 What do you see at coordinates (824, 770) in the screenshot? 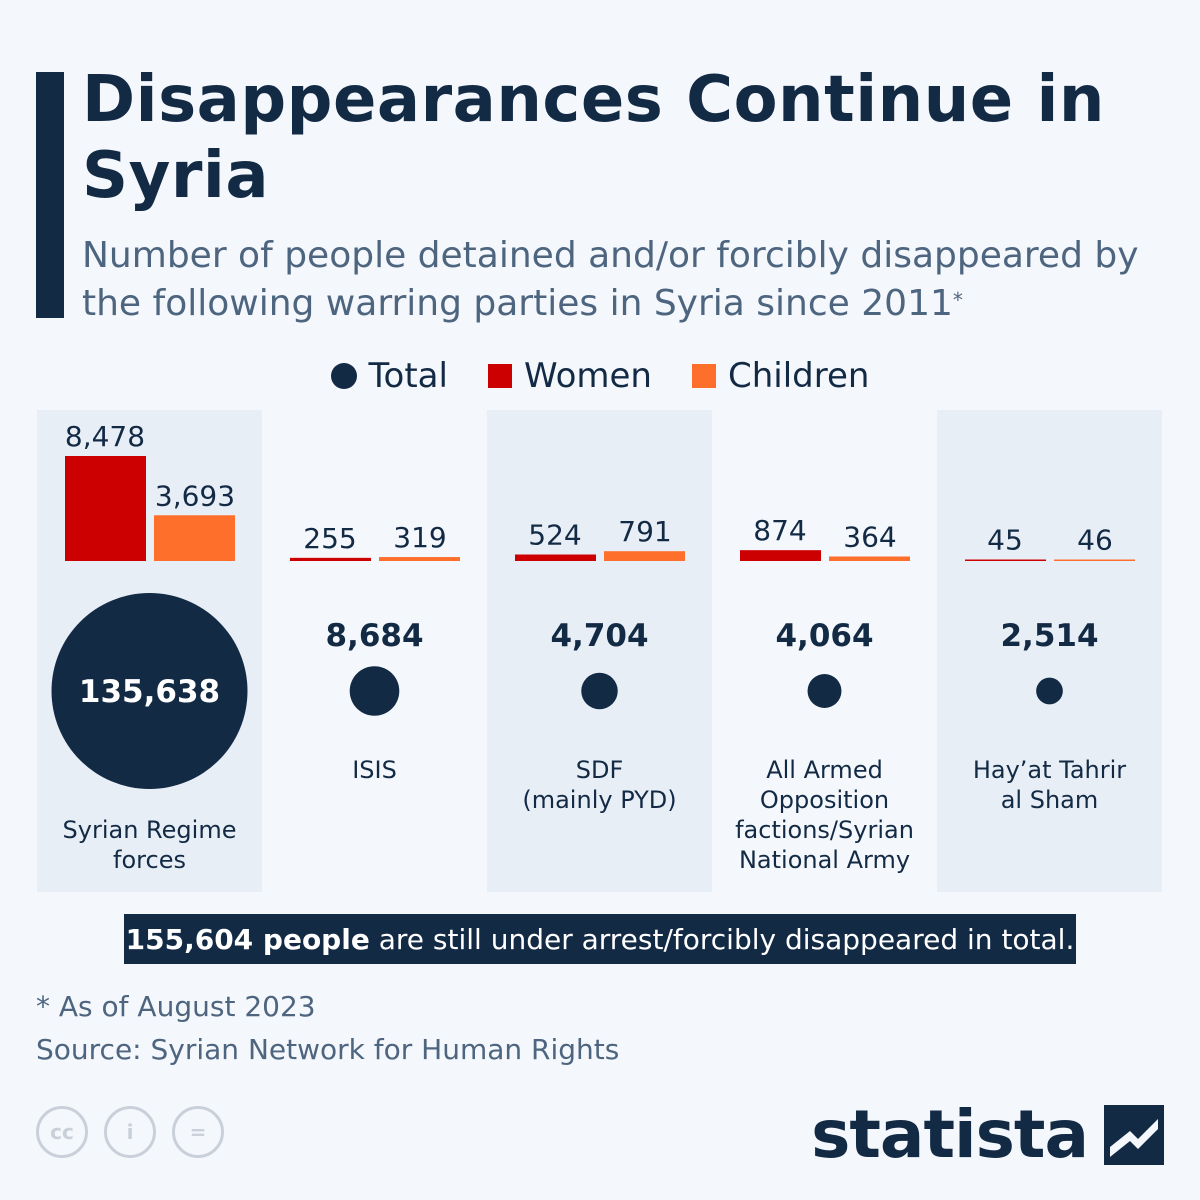
I see `category-label: All Armed` at bounding box center [824, 770].